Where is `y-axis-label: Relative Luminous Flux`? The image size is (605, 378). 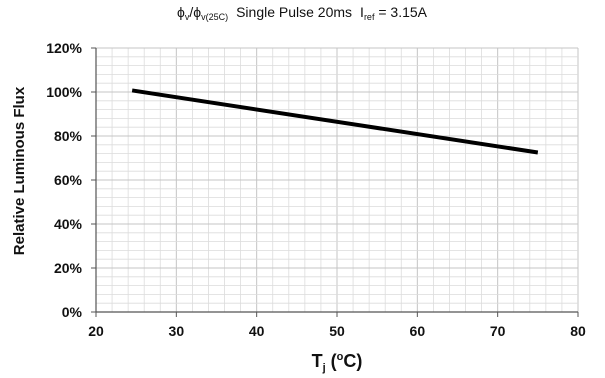 y-axis-label: Relative Luminous Flux is located at coordinates (19, 170).